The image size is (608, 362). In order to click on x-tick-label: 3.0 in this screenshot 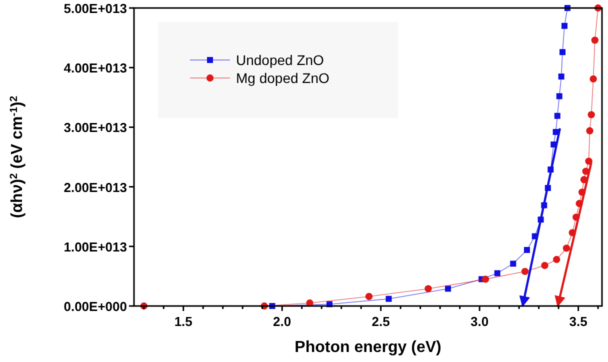, I will do `click(479, 321)`.